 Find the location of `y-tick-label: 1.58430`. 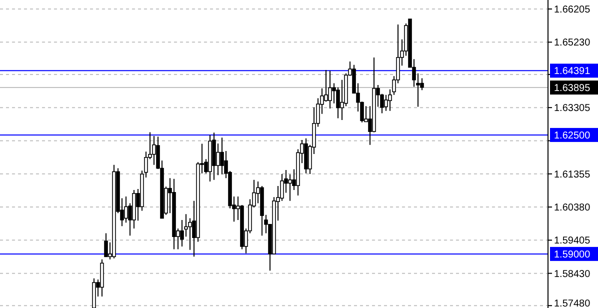

y-tick-label: 1.58430 is located at coordinates (572, 274).